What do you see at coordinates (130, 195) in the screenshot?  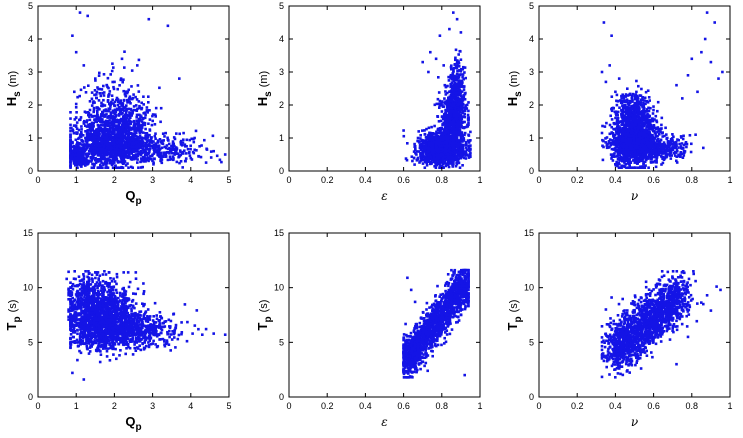 I see `x-axis-label-main: Q` at bounding box center [130, 195].